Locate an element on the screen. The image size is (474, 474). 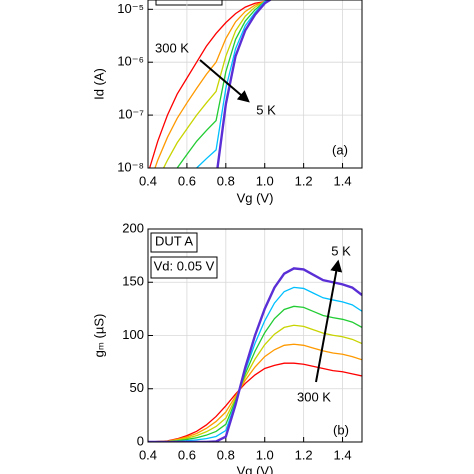
y-tick-label: 50 is located at coordinates (137, 387).